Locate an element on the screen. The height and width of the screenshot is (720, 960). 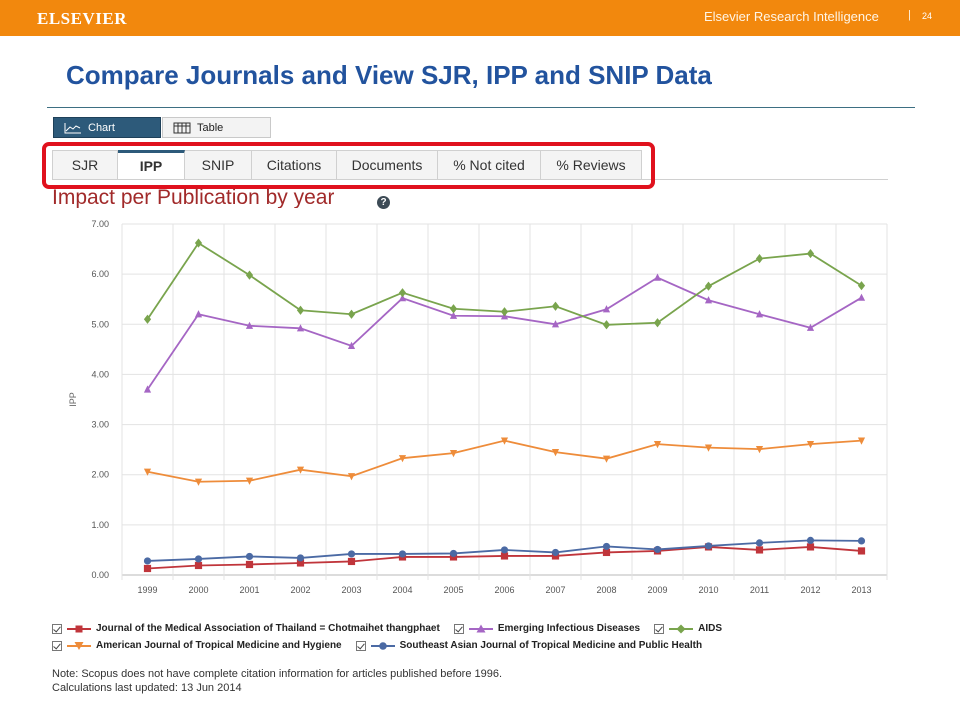
y-tick-label: 6.00 is located at coordinates (100, 274).